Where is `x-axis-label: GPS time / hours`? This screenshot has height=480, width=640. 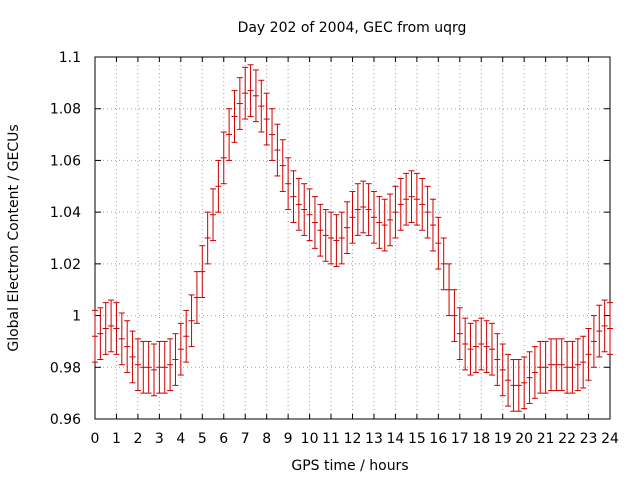 x-axis-label: GPS time / hours is located at coordinates (349, 466).